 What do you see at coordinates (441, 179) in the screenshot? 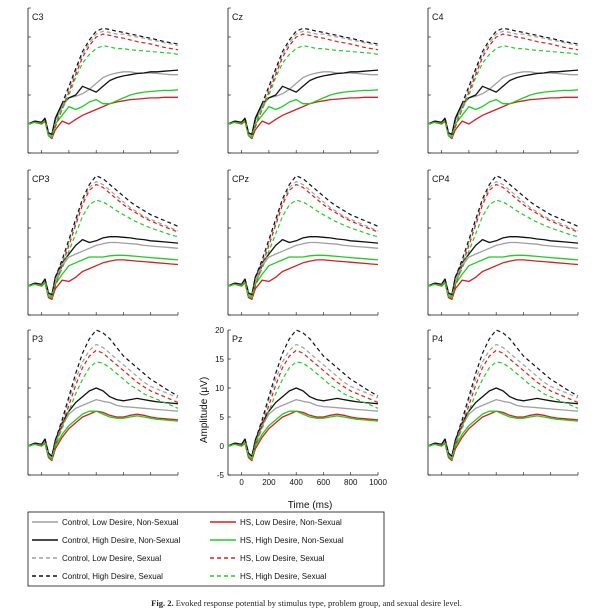
I see `panel-label: CP4` at bounding box center [441, 179].